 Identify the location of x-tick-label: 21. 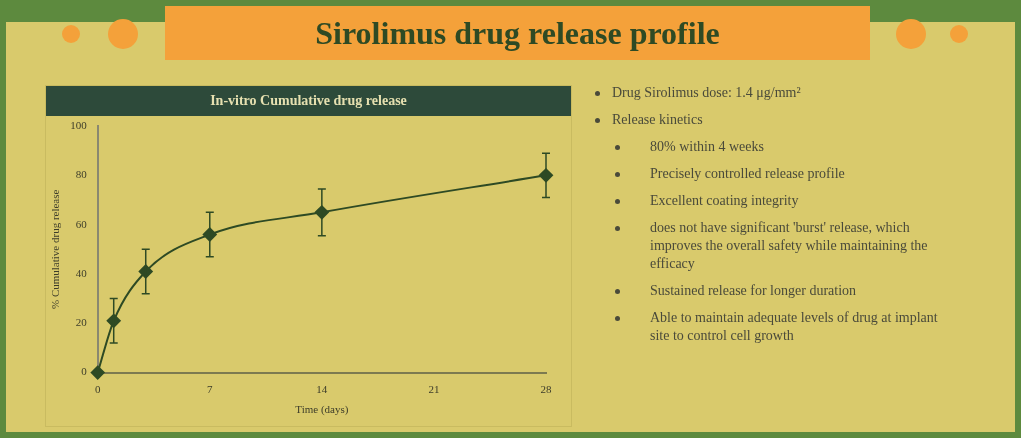
(434, 389).